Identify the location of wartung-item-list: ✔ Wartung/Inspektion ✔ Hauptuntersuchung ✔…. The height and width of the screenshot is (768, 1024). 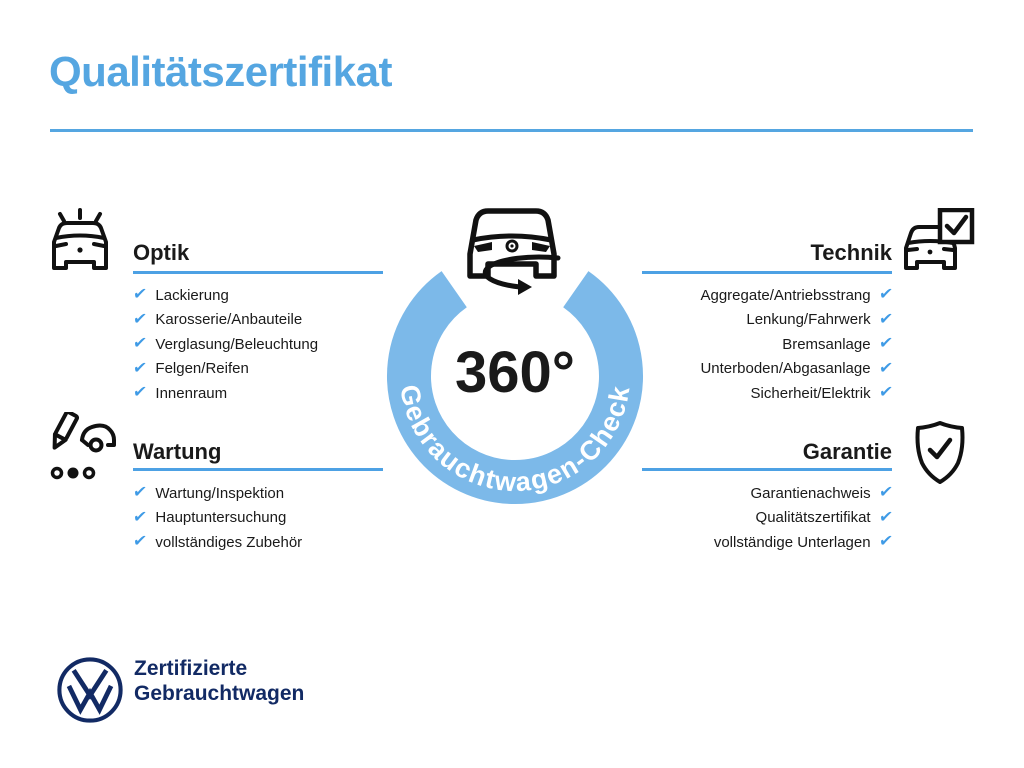
(318, 518).